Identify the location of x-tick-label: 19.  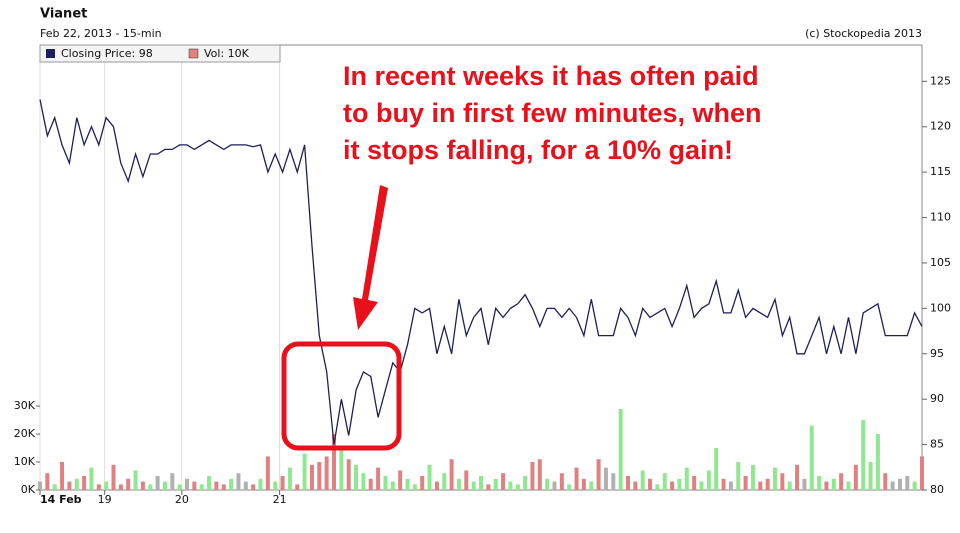
(105, 499).